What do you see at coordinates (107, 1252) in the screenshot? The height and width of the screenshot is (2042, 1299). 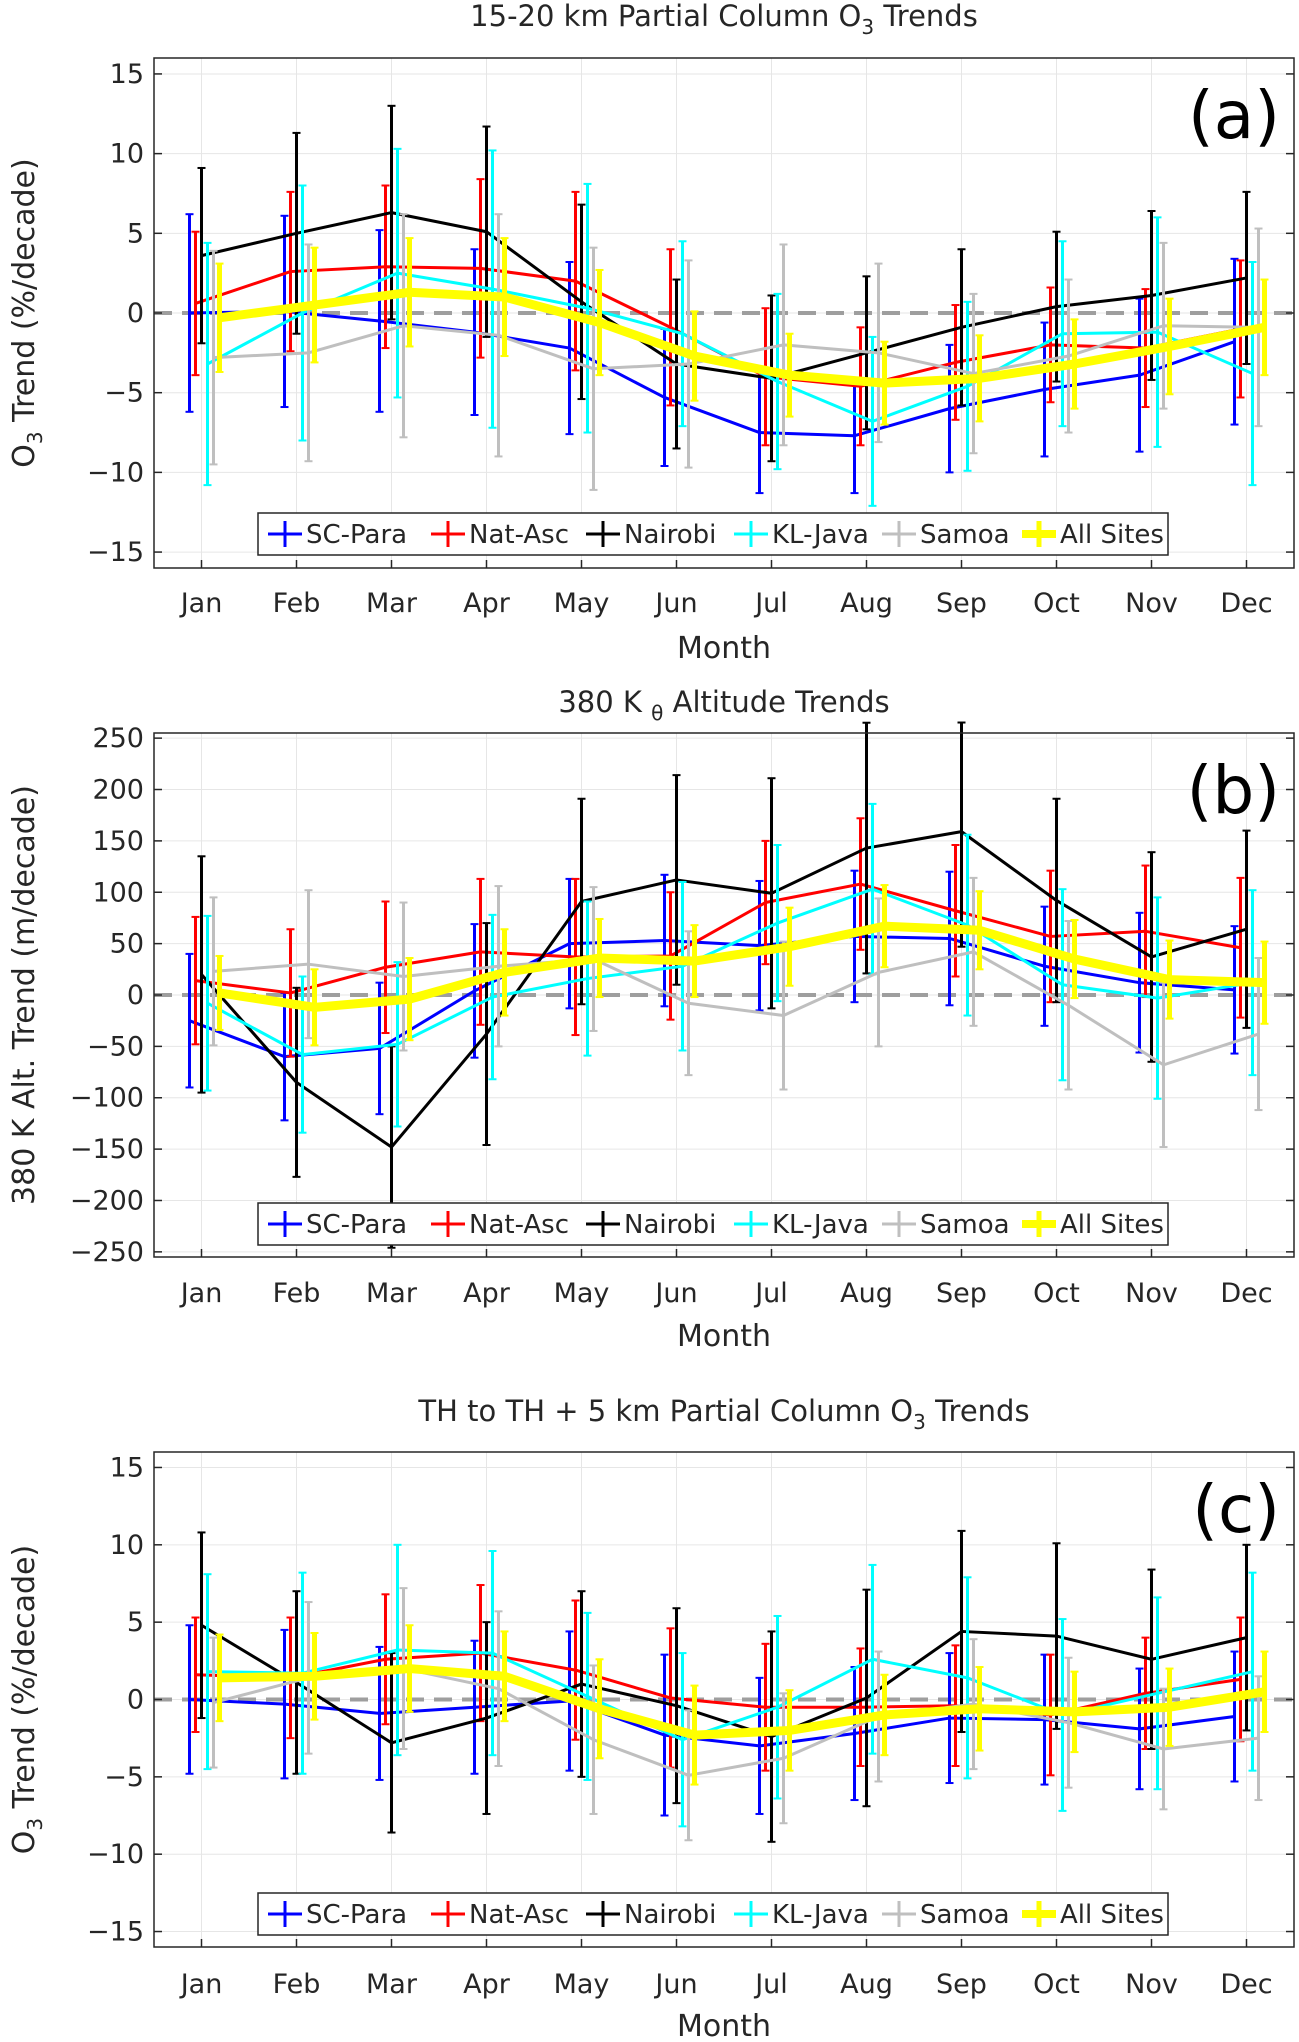 I see `y-tick-label: −250` at bounding box center [107, 1252].